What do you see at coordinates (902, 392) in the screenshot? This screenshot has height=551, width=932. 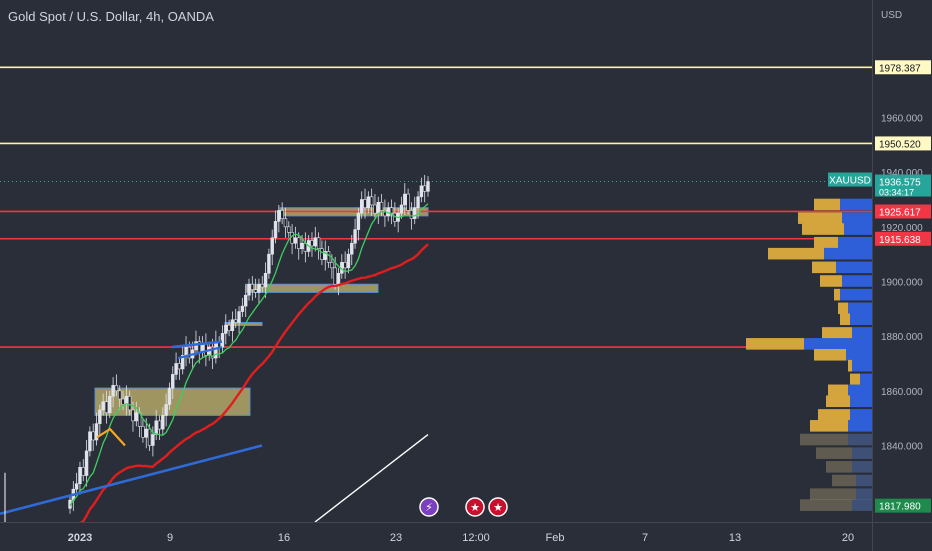 I see `price-tick-label: 1860.000` at bounding box center [902, 392].